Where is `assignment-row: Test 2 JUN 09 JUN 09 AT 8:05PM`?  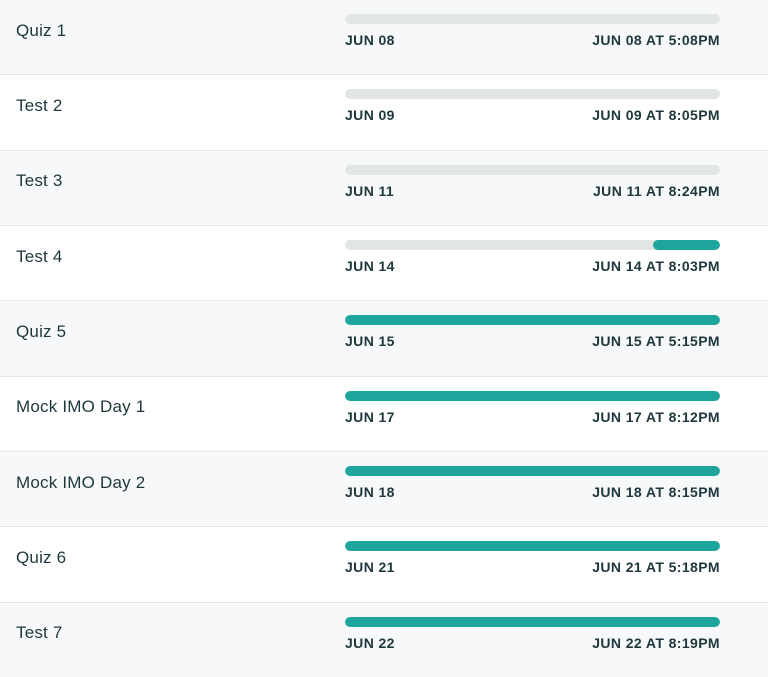
assignment-row: Test 2 JUN 09 JUN 09 AT 8:05PM is located at coordinates (384, 112).